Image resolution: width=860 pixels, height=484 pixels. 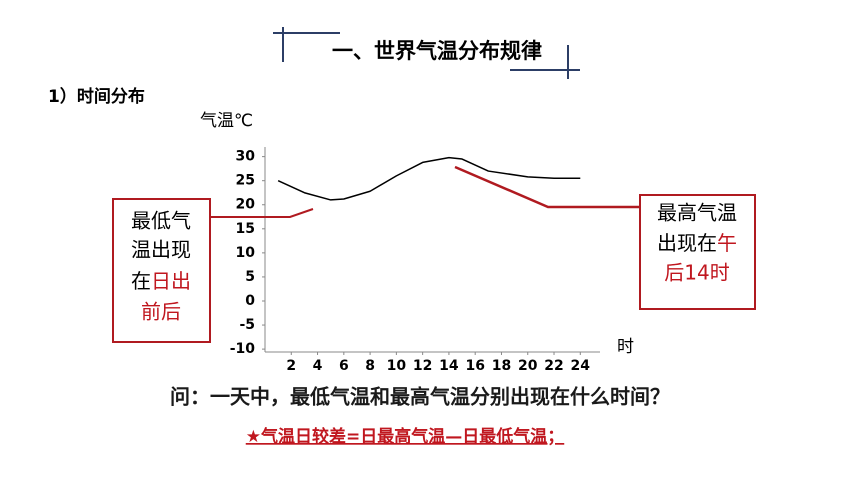 What do you see at coordinates (96, 96) in the screenshot?
I see `section-title: 1）时间分布` at bounding box center [96, 96].